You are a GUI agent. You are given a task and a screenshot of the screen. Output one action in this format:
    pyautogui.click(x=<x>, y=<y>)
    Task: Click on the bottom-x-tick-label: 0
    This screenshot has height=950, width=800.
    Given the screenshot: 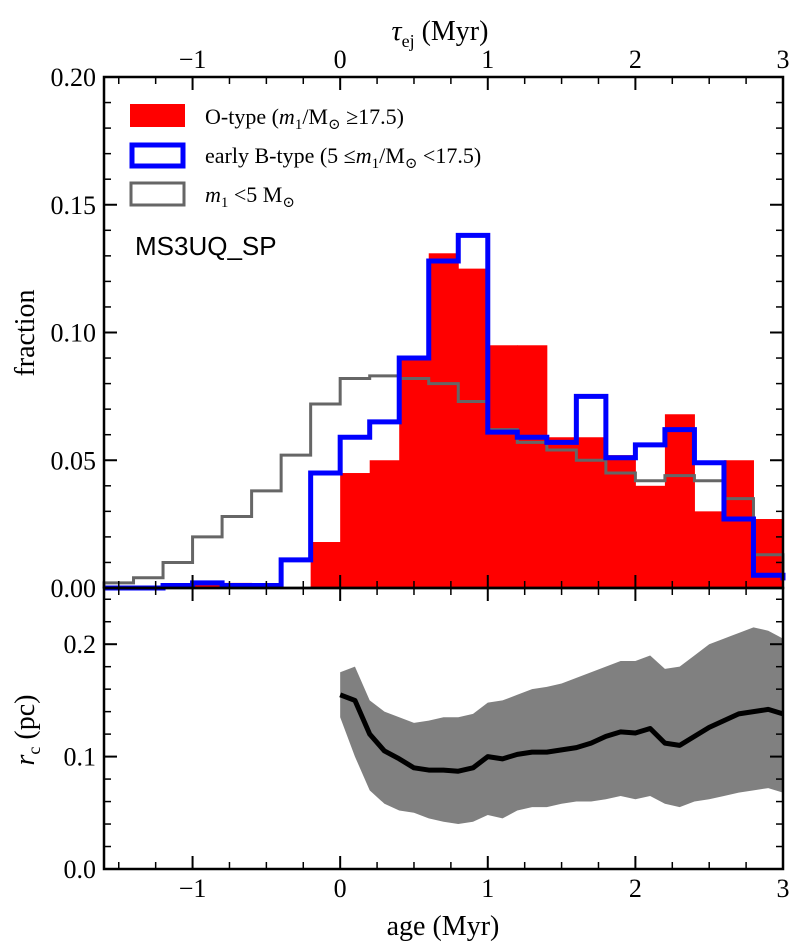 What is the action you would take?
    pyautogui.click(x=340, y=888)
    